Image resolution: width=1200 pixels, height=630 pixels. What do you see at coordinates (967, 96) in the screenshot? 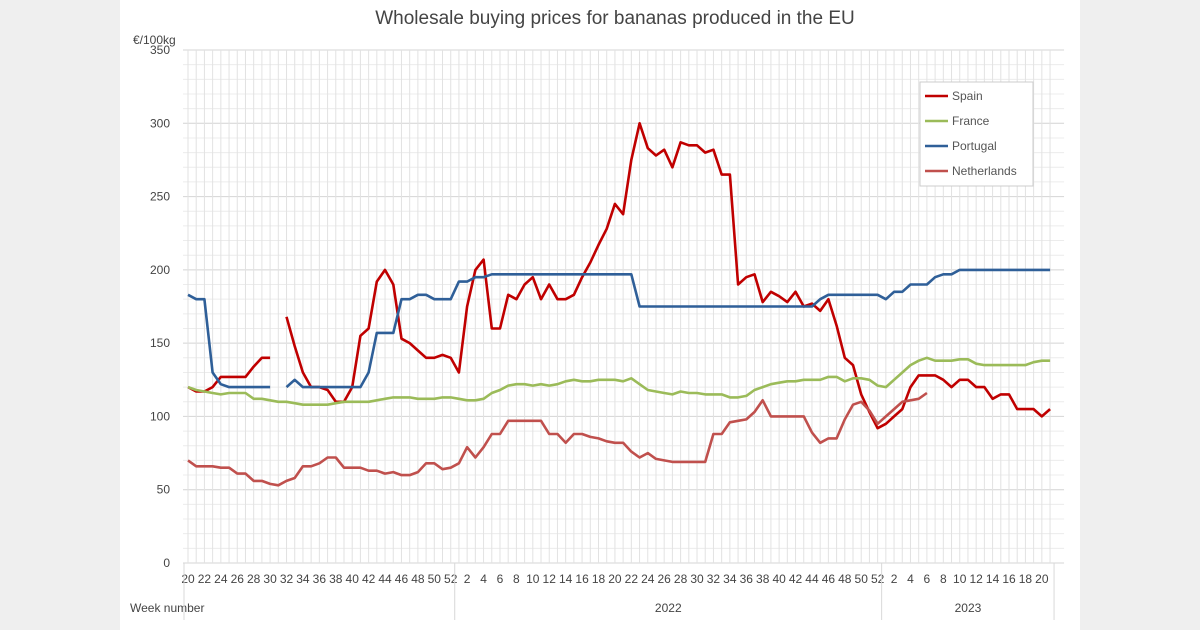
I see `legend-label: Spain` at bounding box center [967, 96].